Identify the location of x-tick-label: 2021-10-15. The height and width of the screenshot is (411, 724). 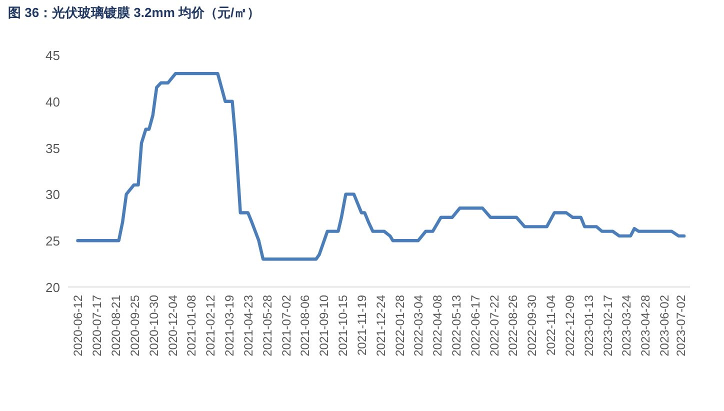
(343, 325).